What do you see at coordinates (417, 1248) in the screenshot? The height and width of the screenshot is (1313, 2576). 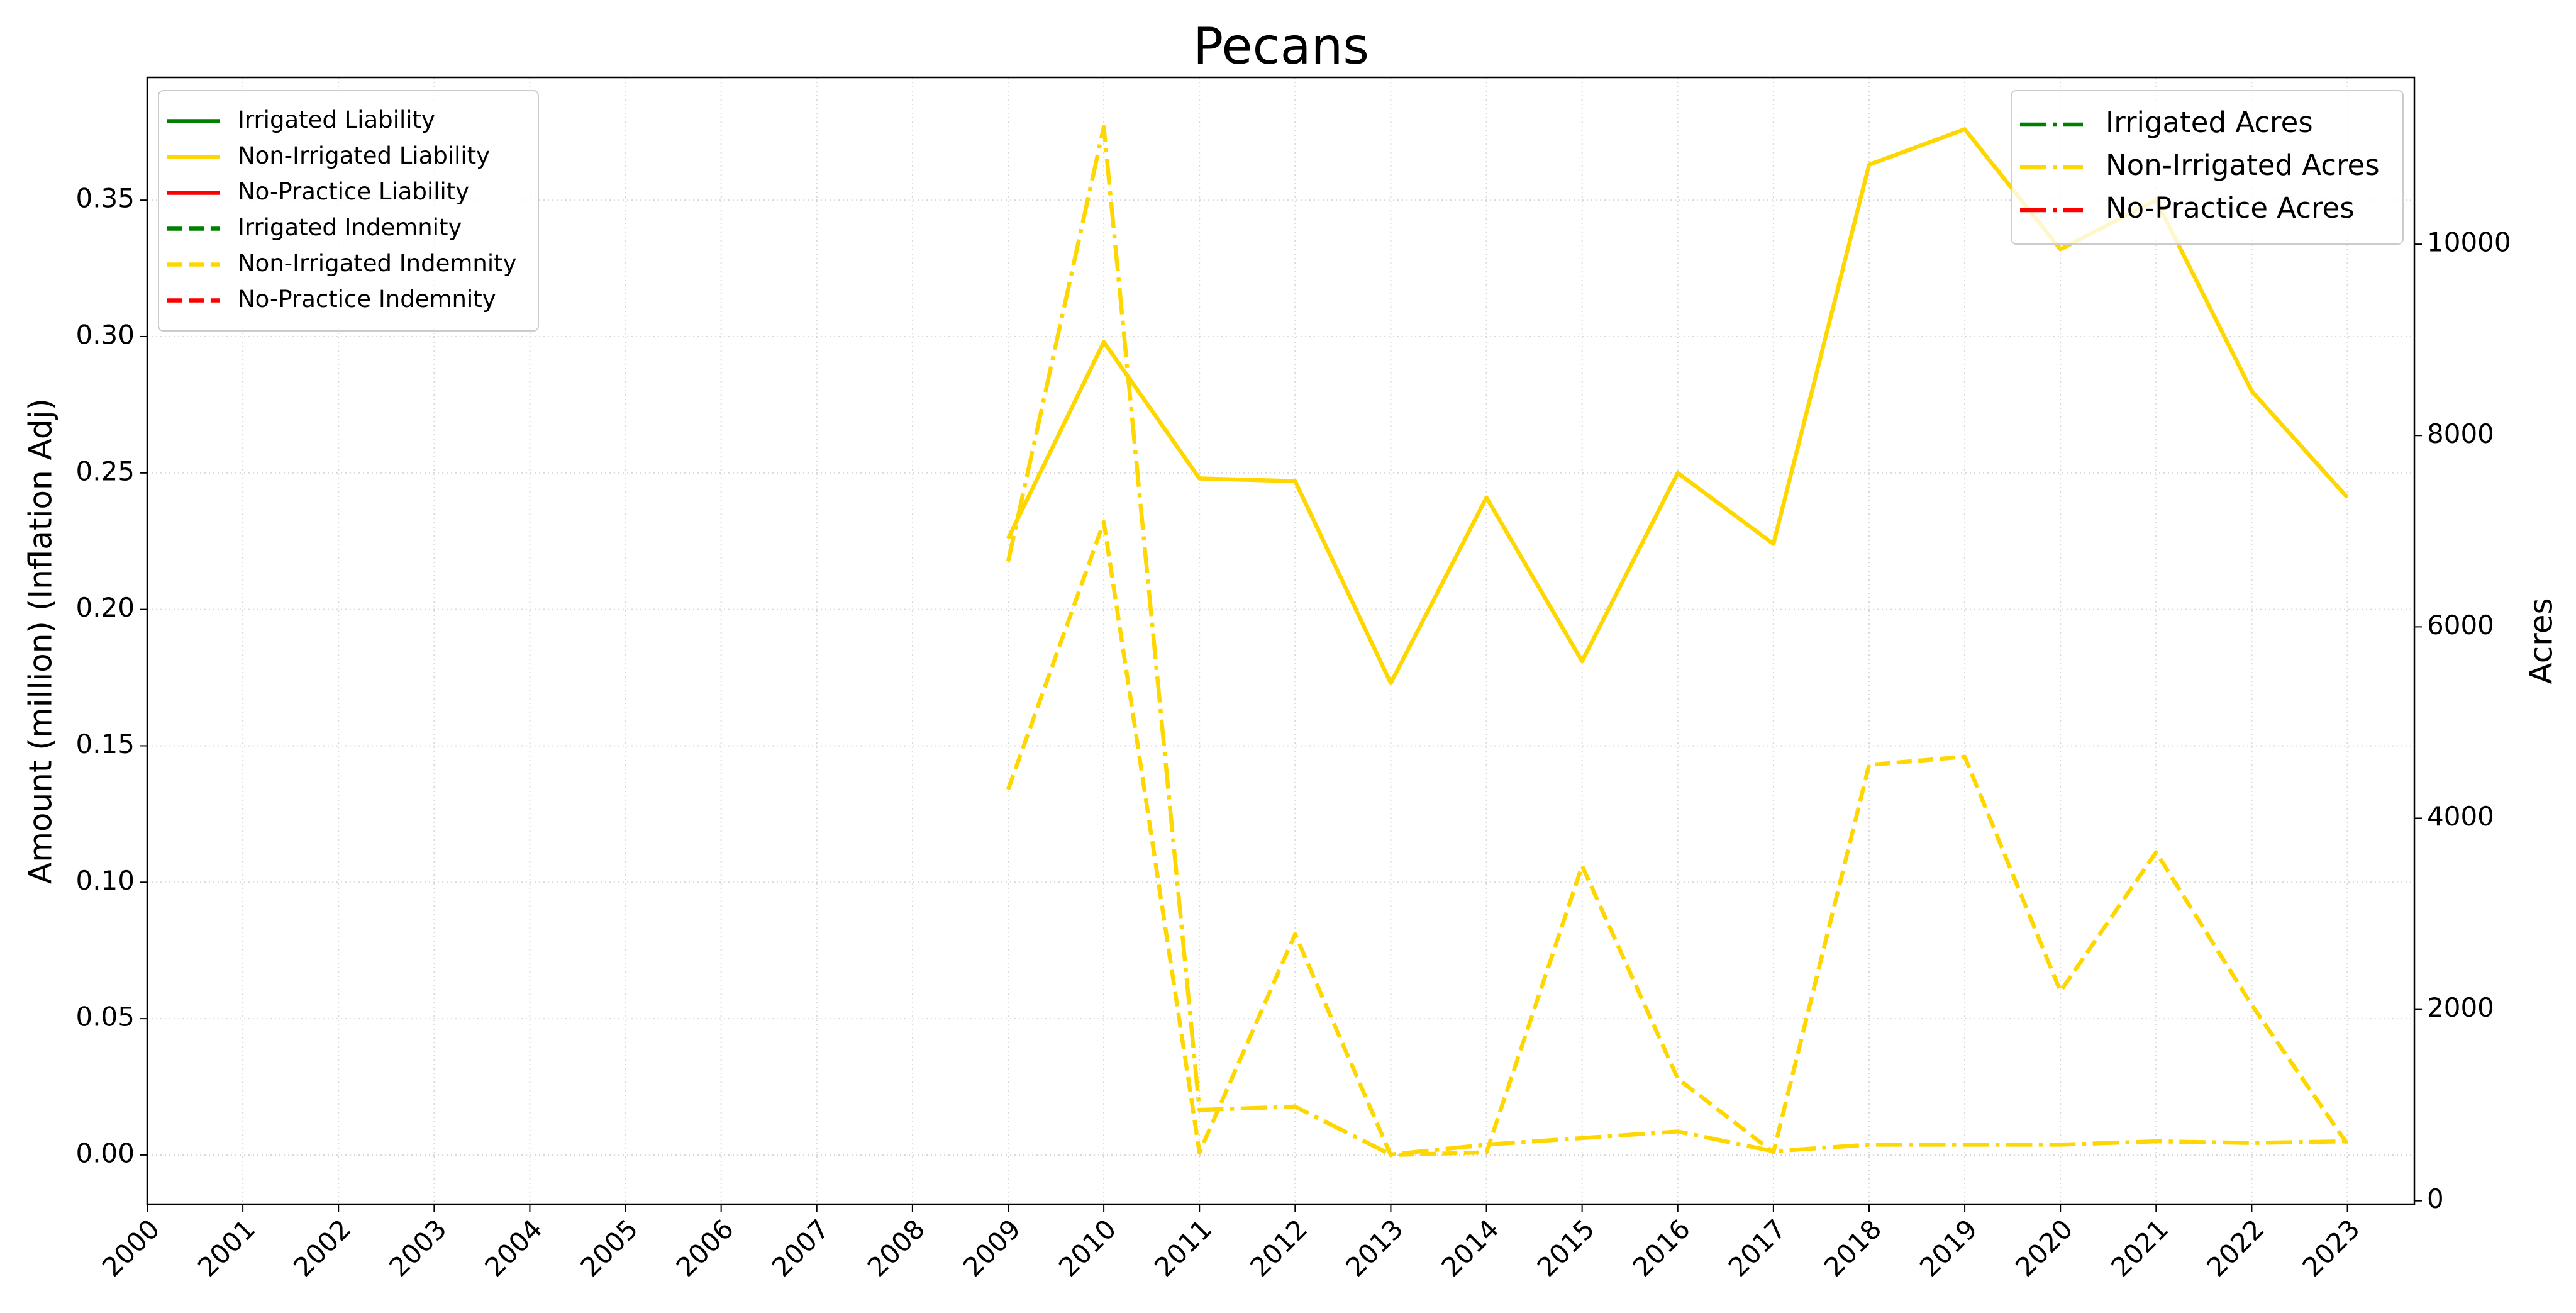 I see `x-tick-label: 2003` at bounding box center [417, 1248].